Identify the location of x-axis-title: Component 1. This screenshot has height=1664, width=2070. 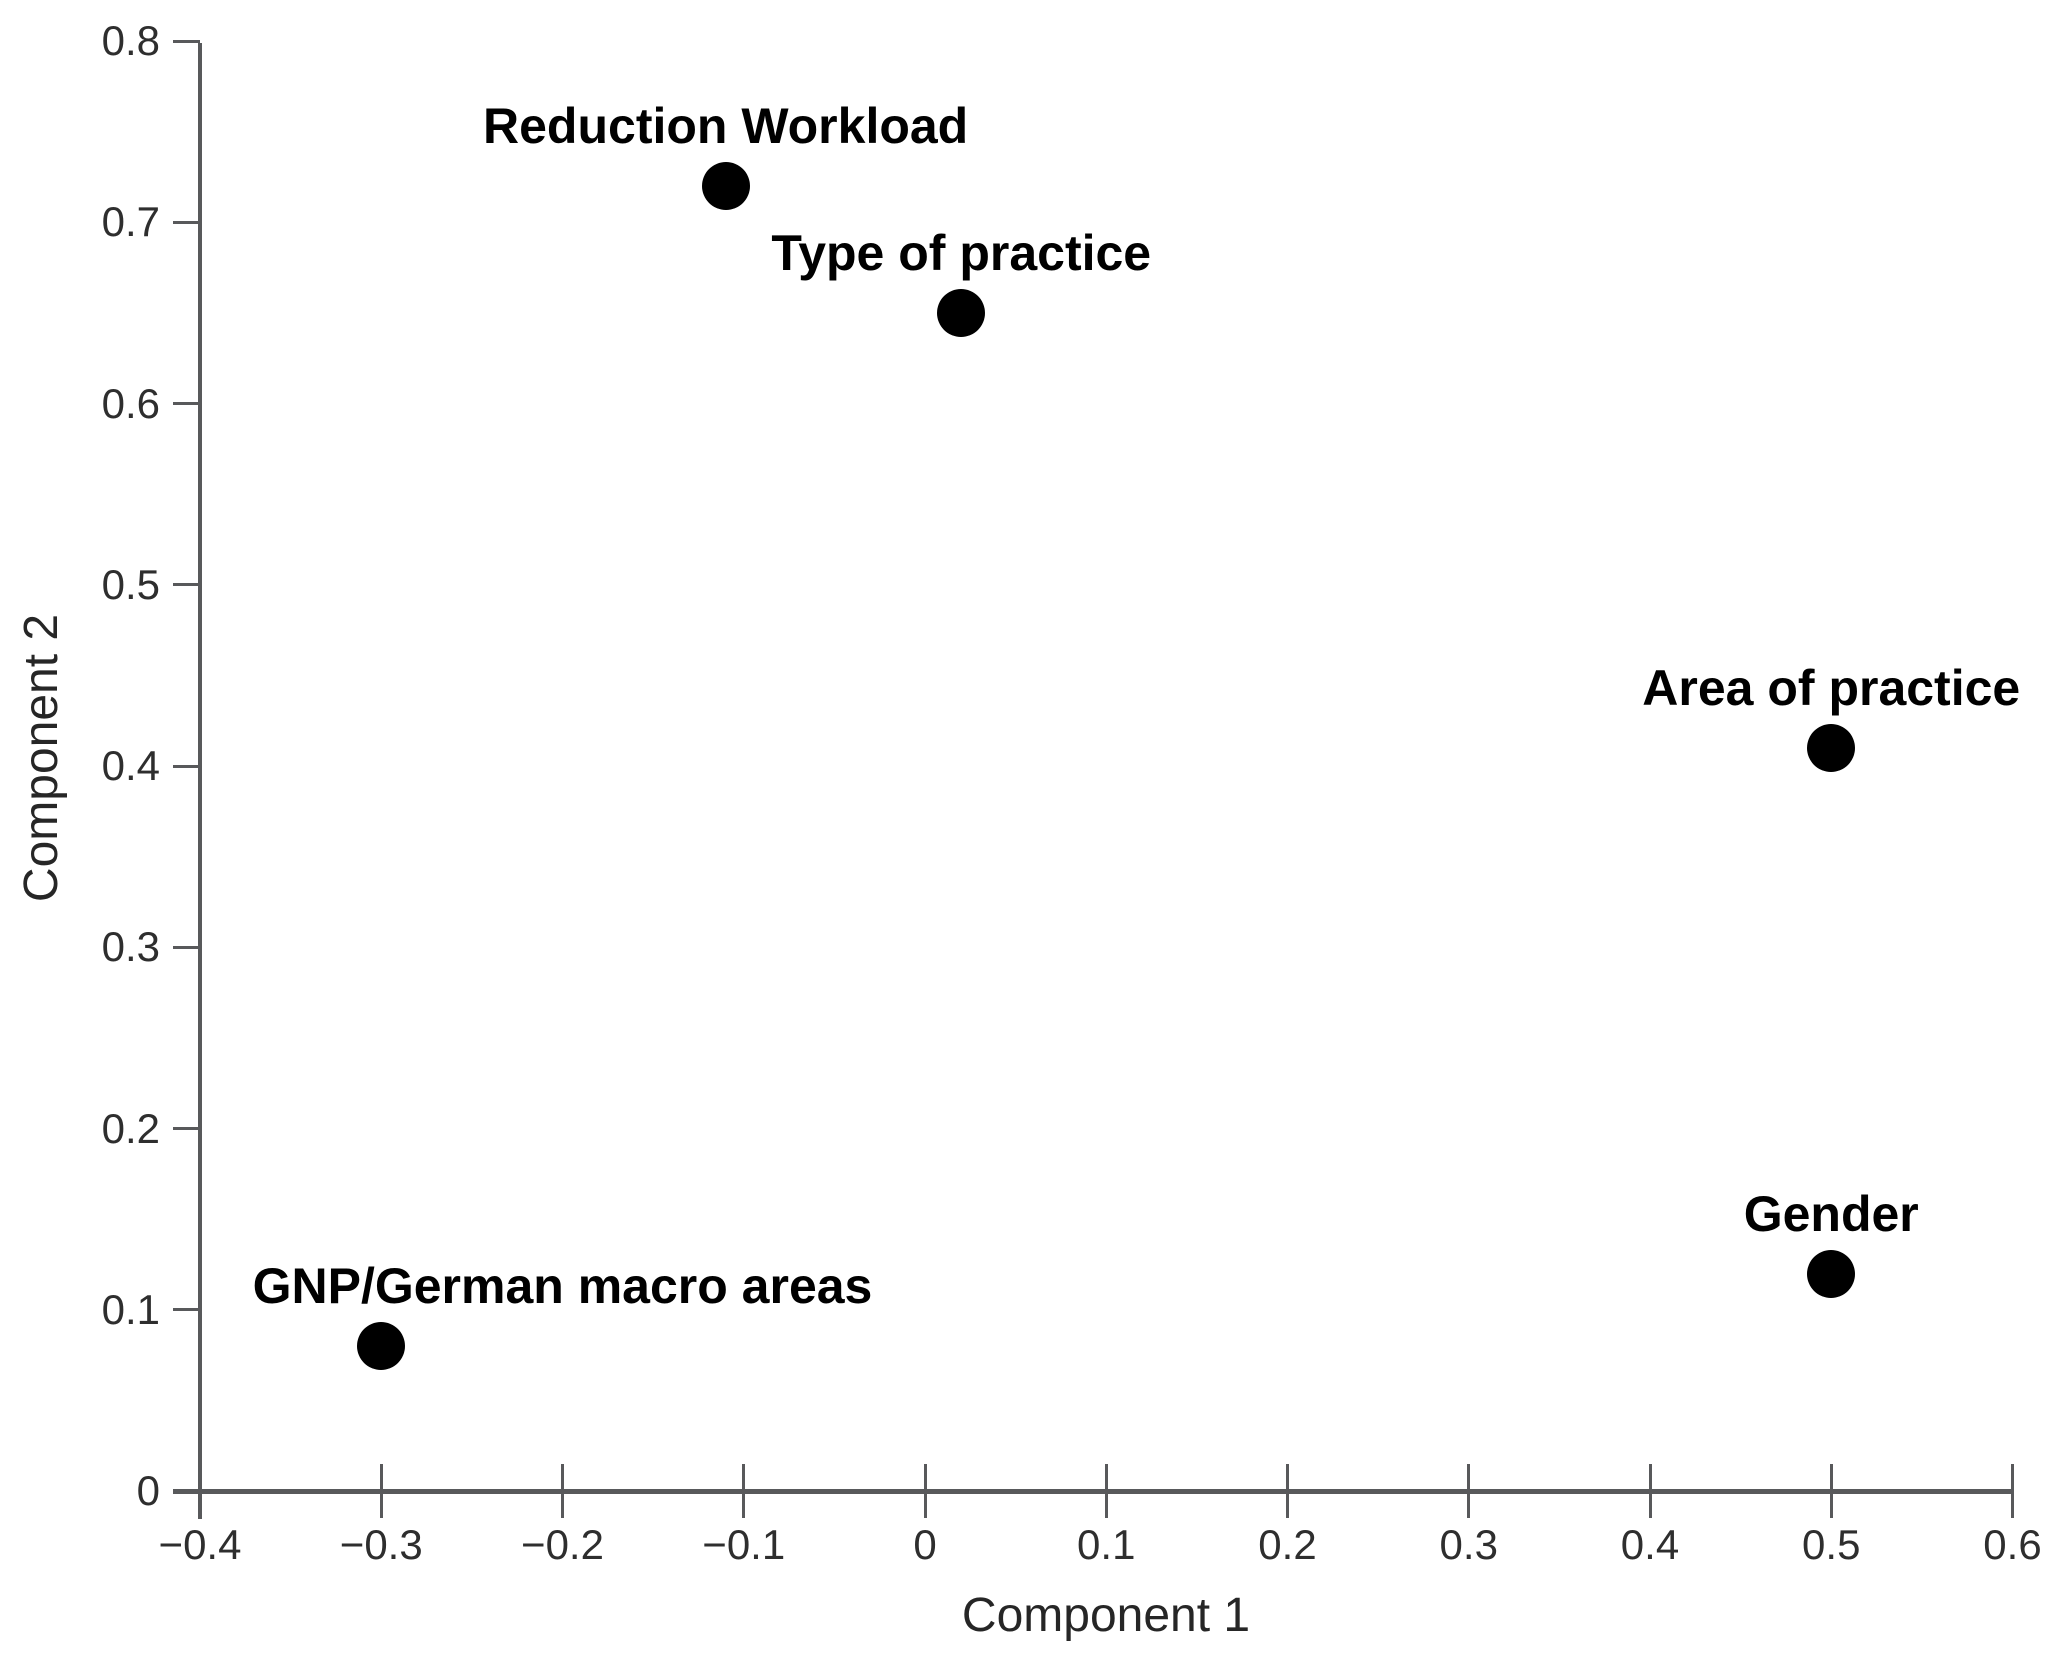
(1106, 1615).